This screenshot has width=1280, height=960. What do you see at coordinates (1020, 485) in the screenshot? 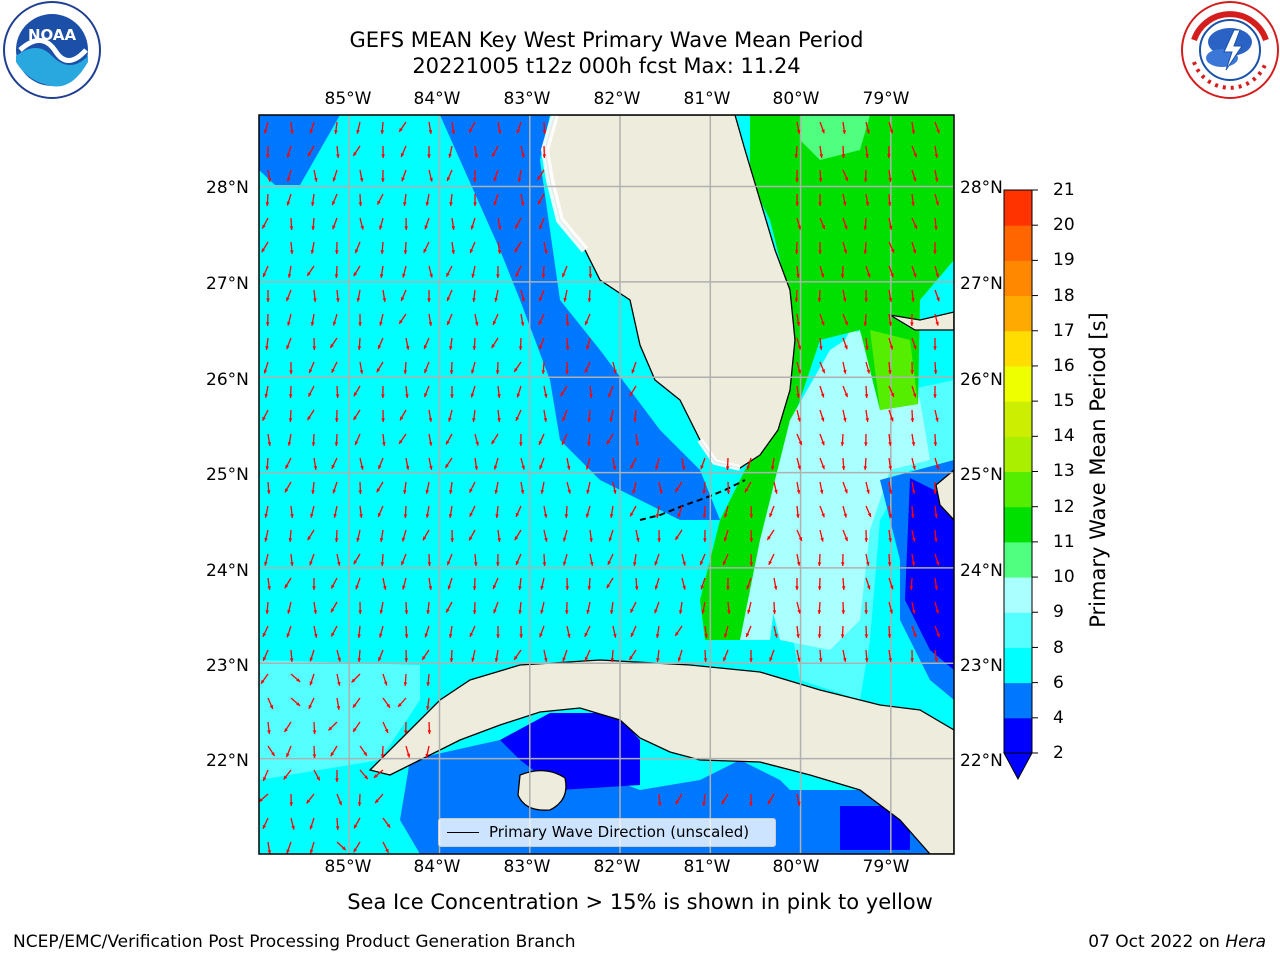
I see `colorbar` at bounding box center [1020, 485].